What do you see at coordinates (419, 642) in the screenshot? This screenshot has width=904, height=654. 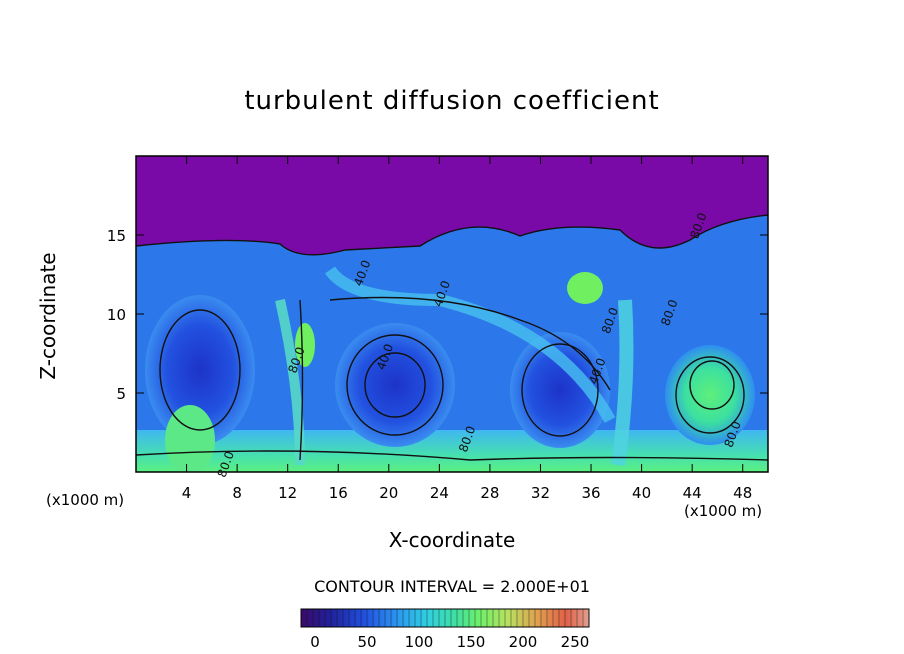 I see `colorbar-tick-label: 100` at bounding box center [419, 642].